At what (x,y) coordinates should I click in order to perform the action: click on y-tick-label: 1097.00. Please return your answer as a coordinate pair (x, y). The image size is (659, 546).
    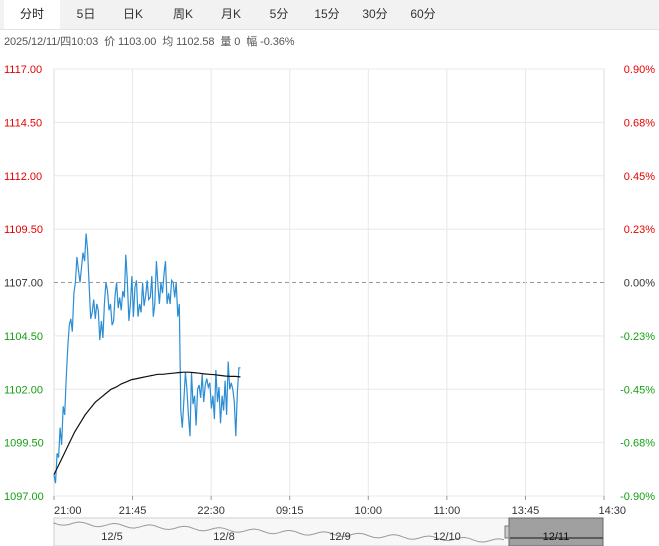
    Looking at the image, I should click on (24, 497).